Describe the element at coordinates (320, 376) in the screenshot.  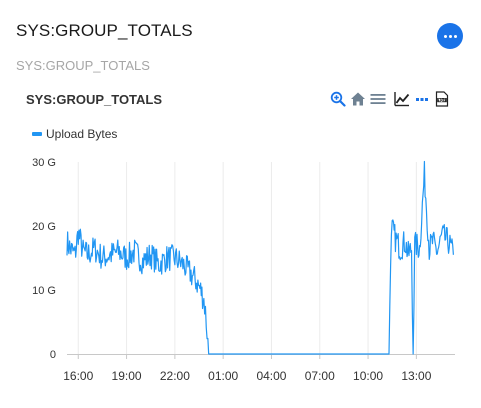
I see `x-tick-label: 07:00` at that location.